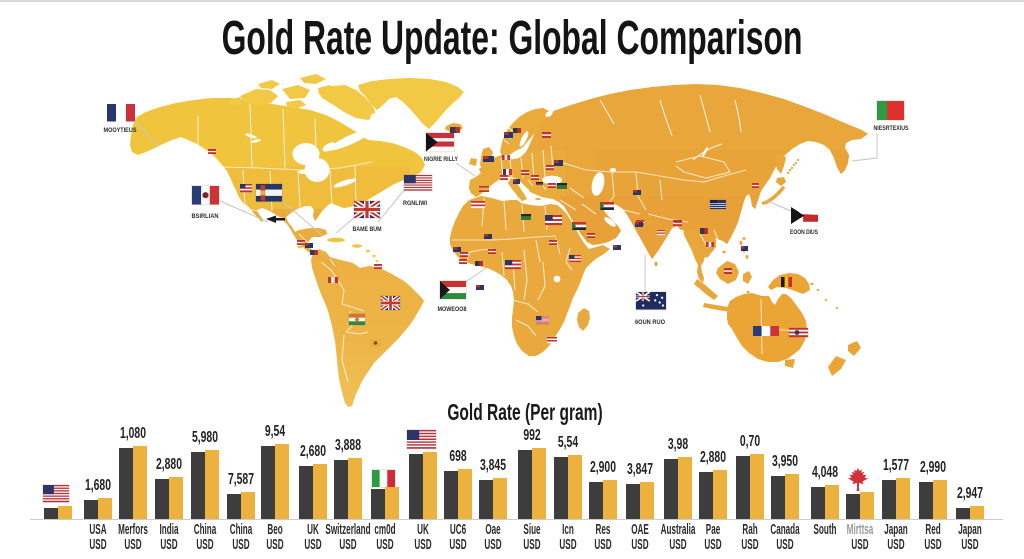 This screenshot has height=559, width=1024. Describe the element at coordinates (650, 322) in the screenshot. I see `svg-text: 6OUN RUO` at that location.